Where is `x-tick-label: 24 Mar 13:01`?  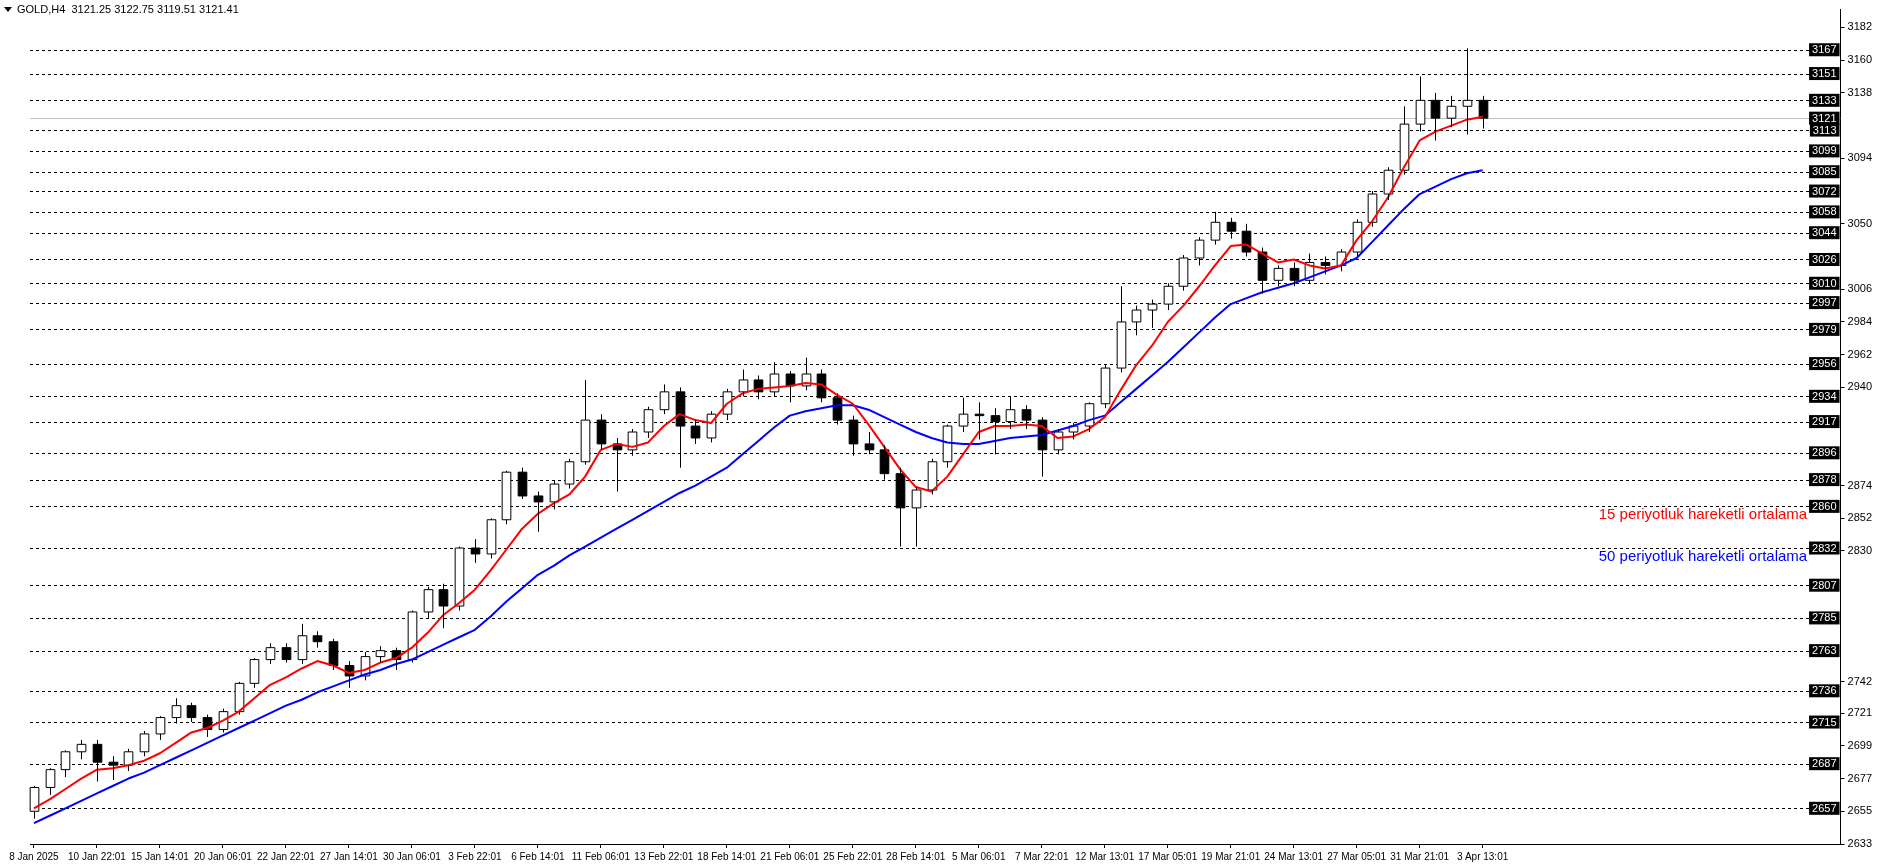 x-tick-label: 24 Mar 13:01 is located at coordinates (1294, 856).